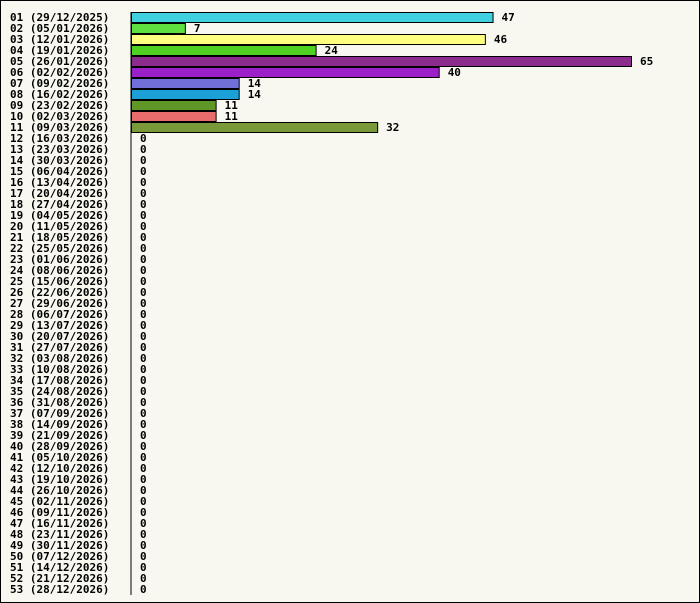 The image size is (700, 603). I want to click on category-label: 25 (15/06/2026), so click(59, 281).